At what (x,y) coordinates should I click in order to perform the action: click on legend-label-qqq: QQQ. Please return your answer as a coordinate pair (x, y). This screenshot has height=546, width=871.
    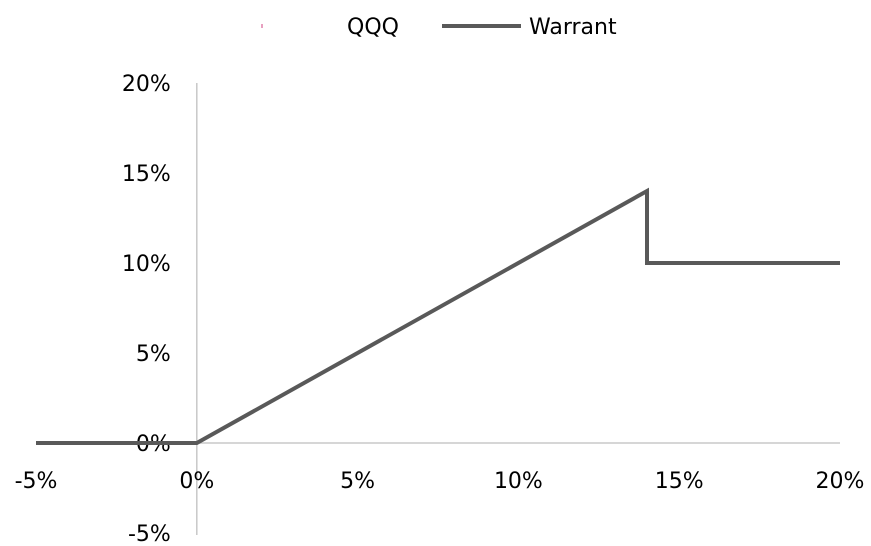
    Looking at the image, I should click on (373, 27).